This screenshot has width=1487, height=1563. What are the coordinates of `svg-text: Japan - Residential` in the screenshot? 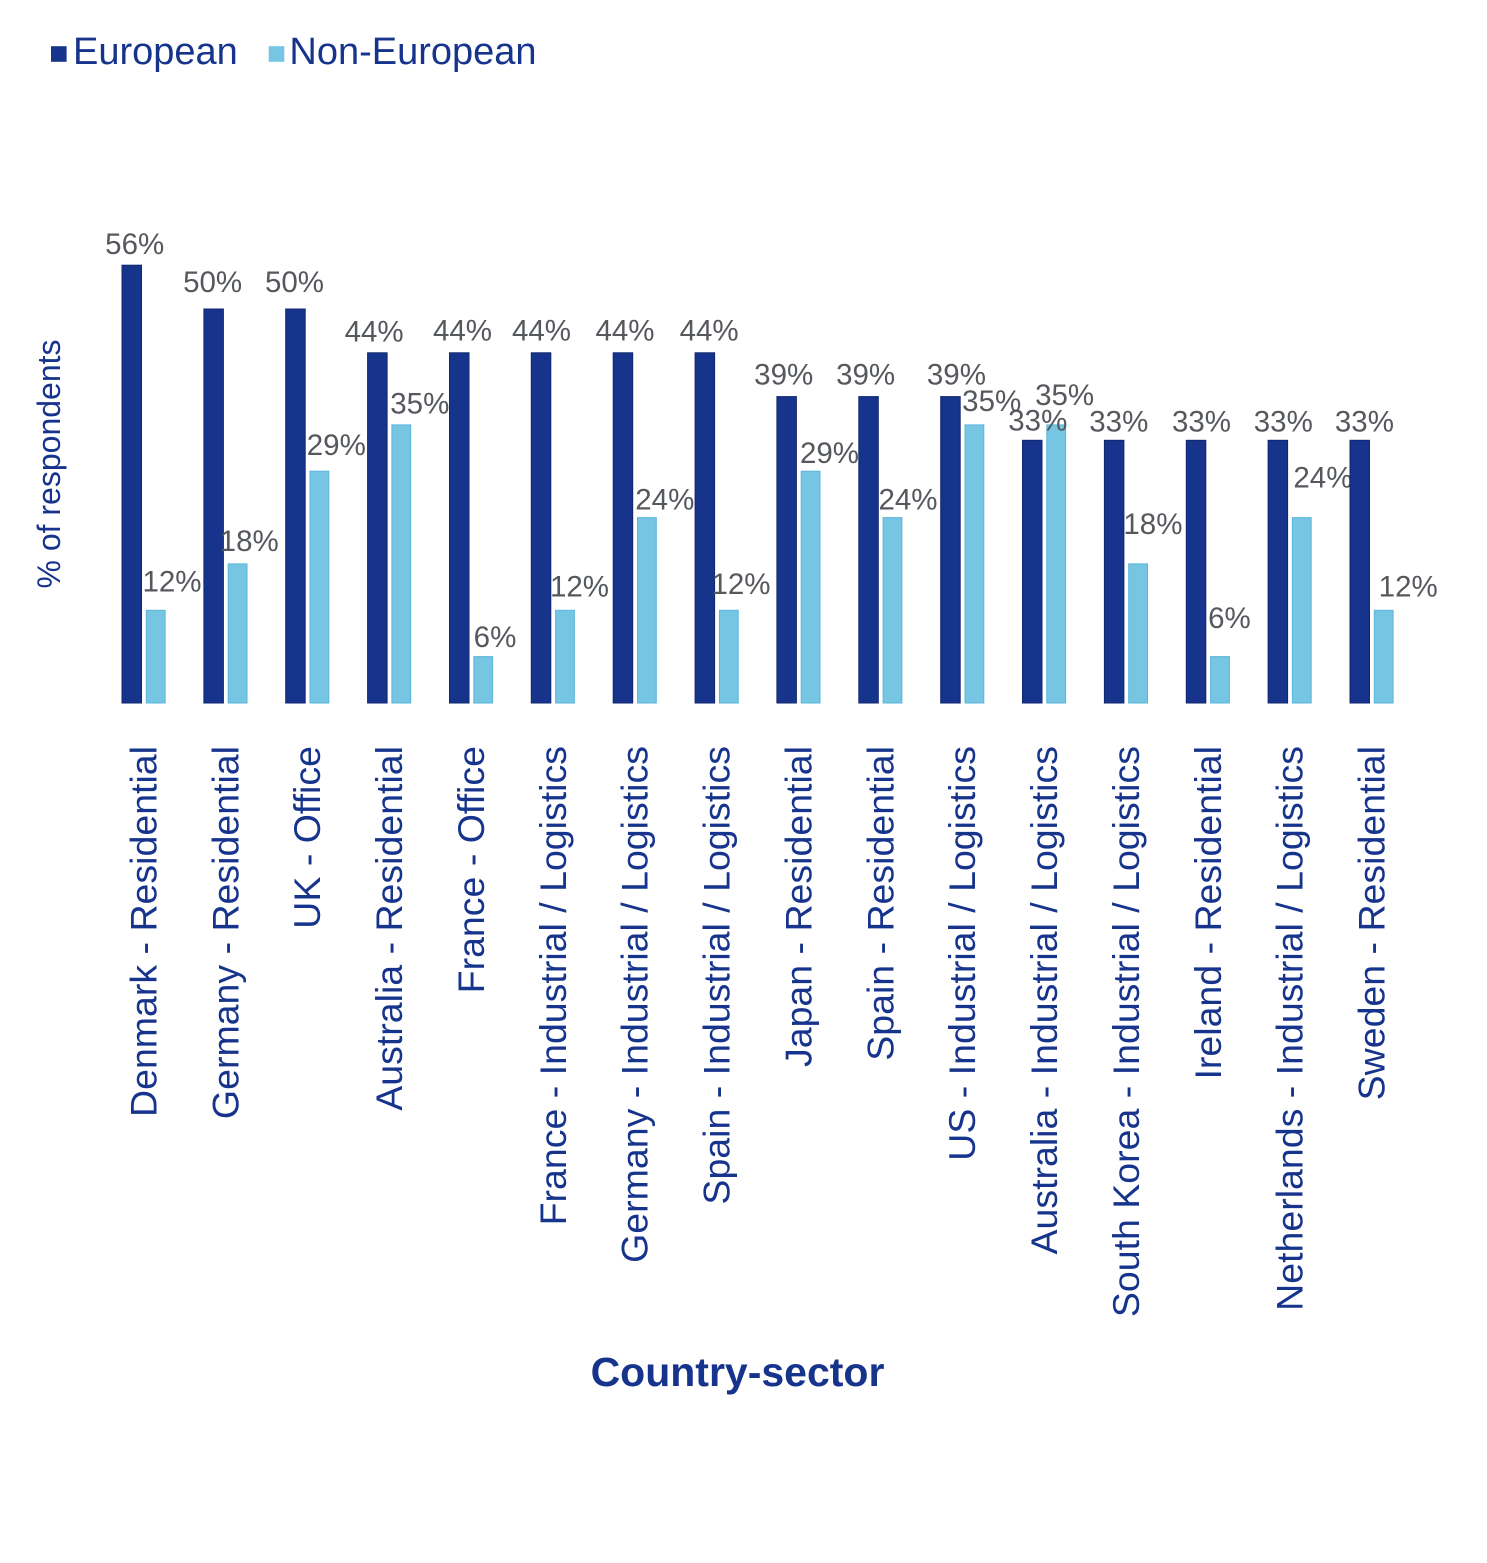 It's located at (798, 906).